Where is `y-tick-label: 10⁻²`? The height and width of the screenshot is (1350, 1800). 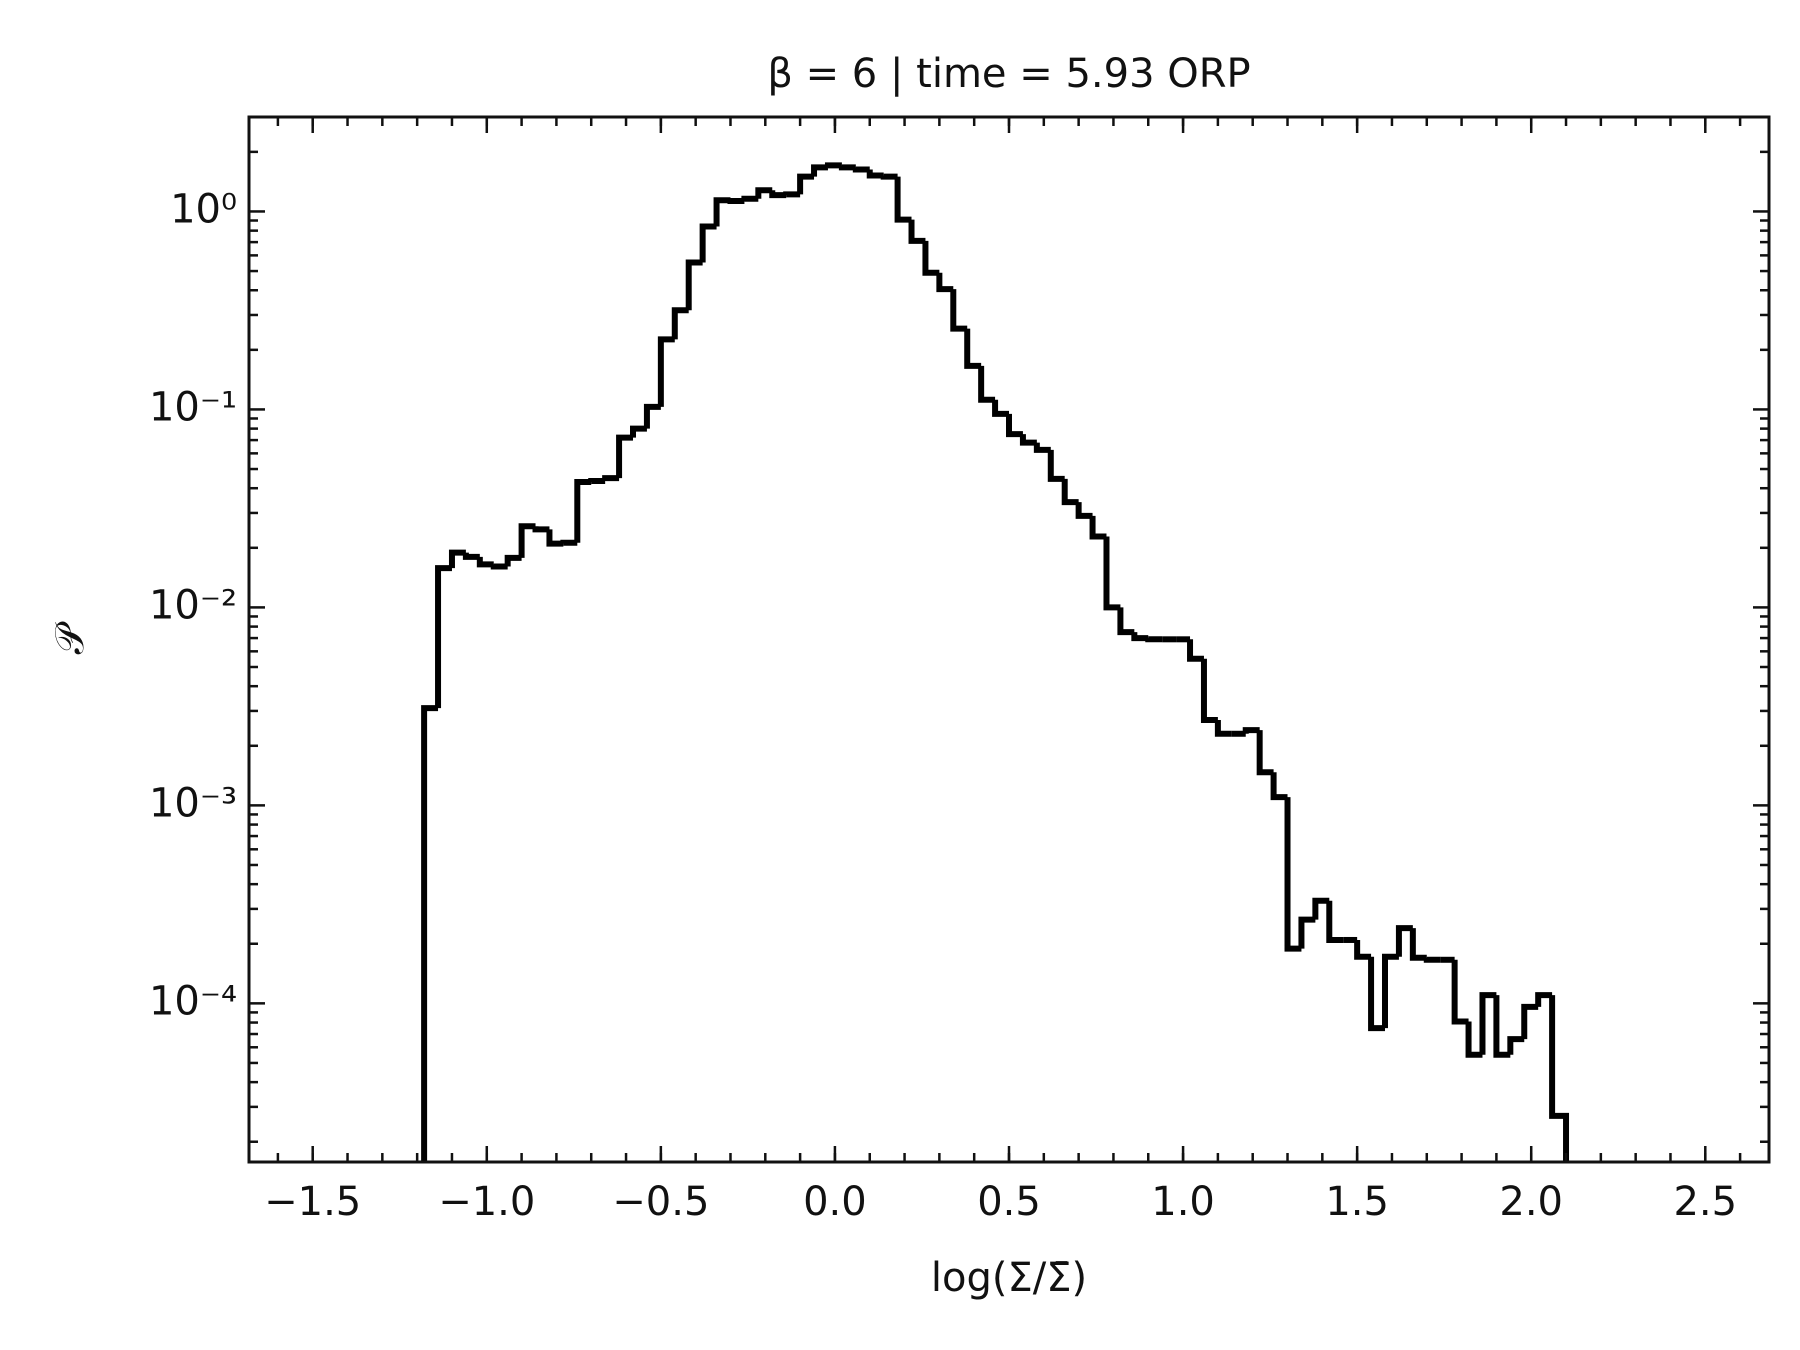
y-tick-label: 10⁻² is located at coordinates (193, 605).